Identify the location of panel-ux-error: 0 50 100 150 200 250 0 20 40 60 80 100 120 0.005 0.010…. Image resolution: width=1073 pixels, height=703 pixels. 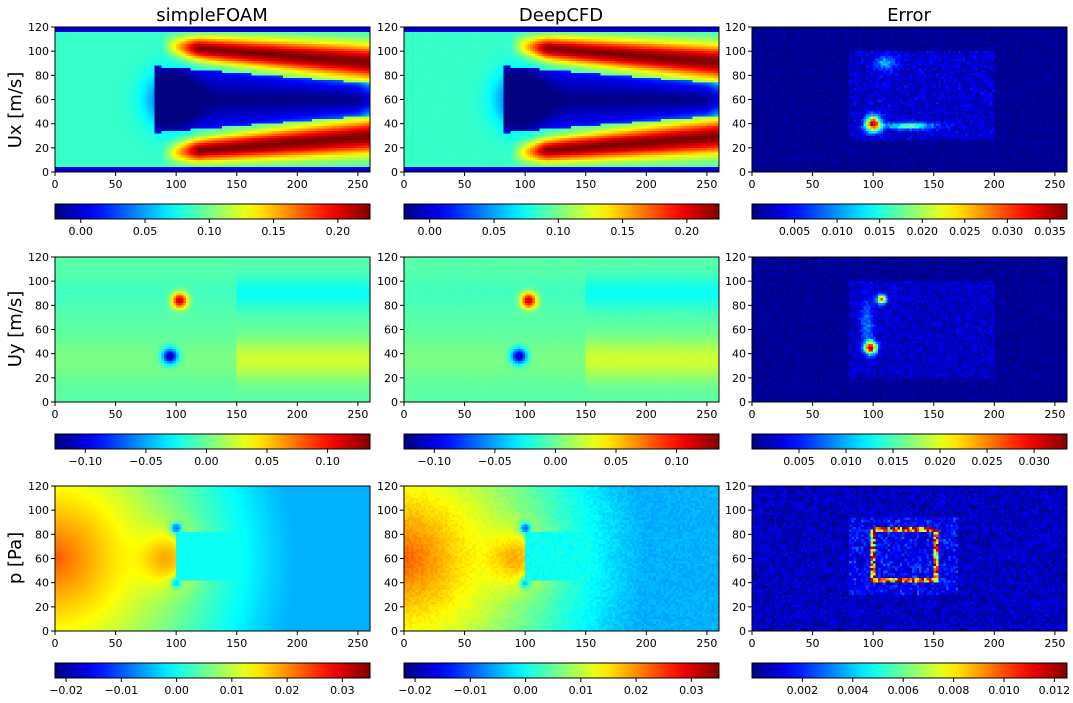
(896, 129).